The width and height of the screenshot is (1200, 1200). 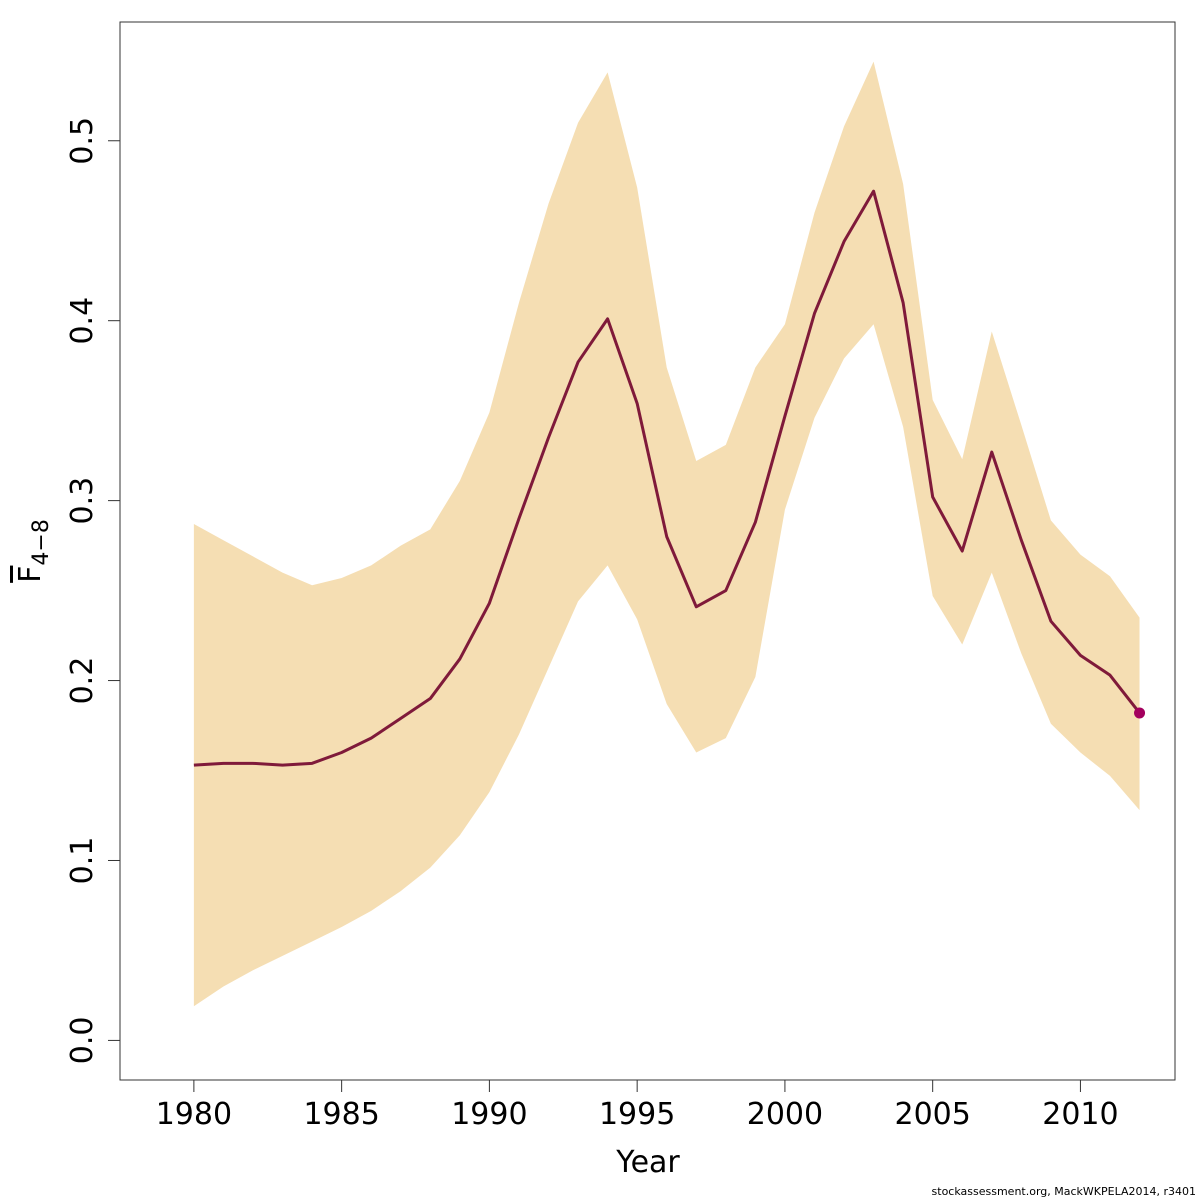 What do you see at coordinates (637, 1114) in the screenshot?
I see `x-tick-label: 1995` at bounding box center [637, 1114].